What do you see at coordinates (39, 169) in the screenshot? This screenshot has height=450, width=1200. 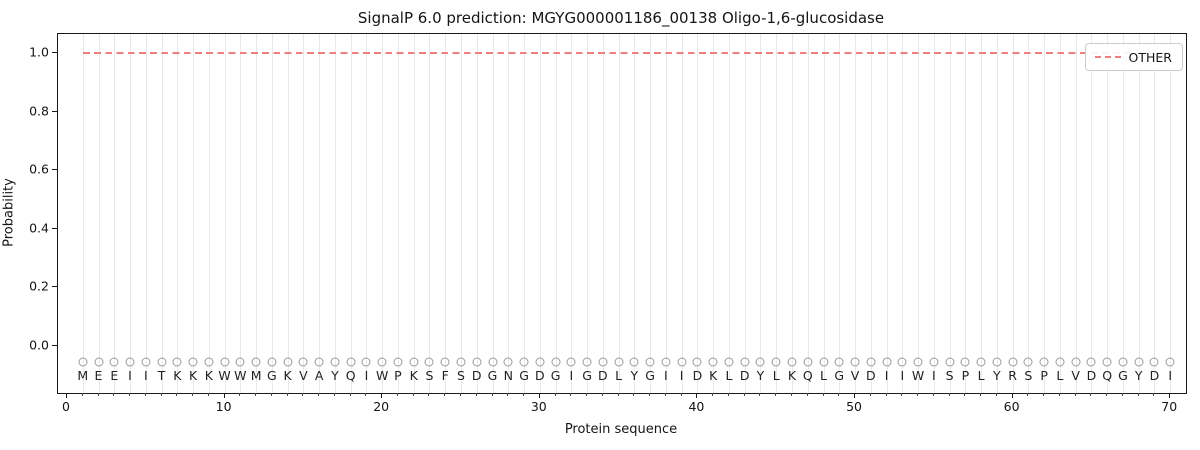 I see `y-tick-label: 0.6` at bounding box center [39, 169].